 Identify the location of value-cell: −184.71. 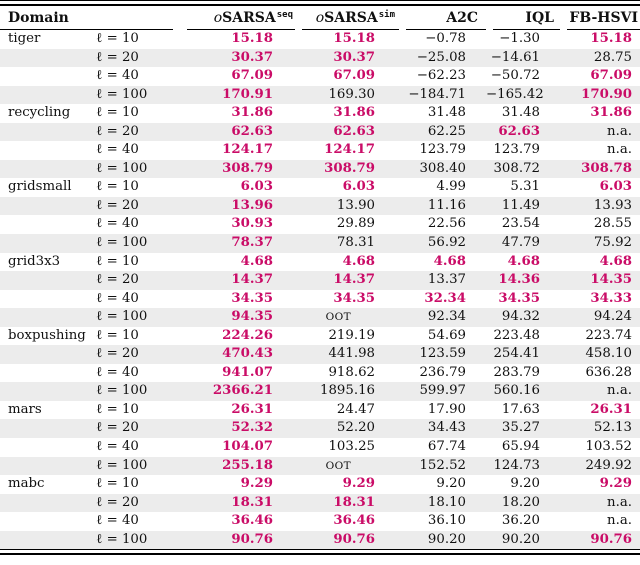
(437, 94).